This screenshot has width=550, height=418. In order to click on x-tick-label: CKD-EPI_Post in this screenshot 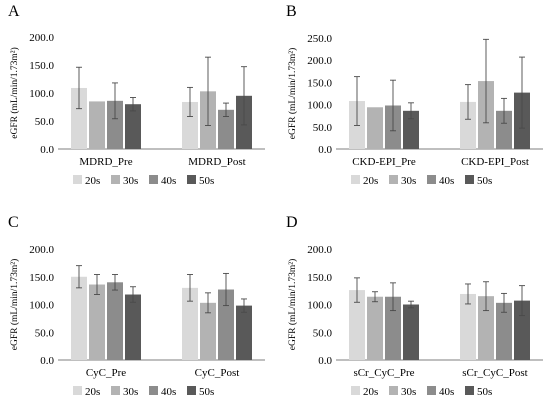, I will do `click(495, 162)`.